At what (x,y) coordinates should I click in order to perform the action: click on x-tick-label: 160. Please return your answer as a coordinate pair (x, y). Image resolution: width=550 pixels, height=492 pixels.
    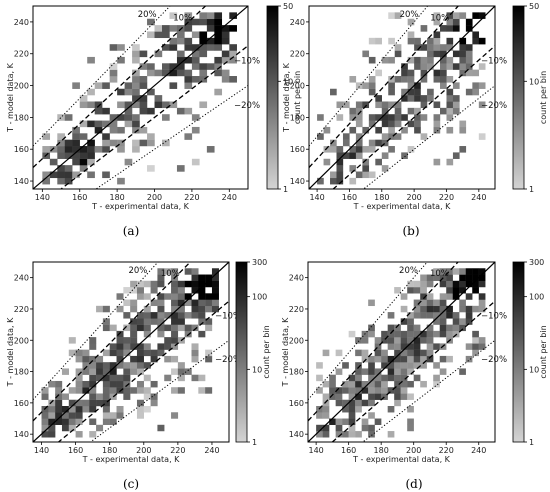
    Looking at the image, I should click on (348, 450).